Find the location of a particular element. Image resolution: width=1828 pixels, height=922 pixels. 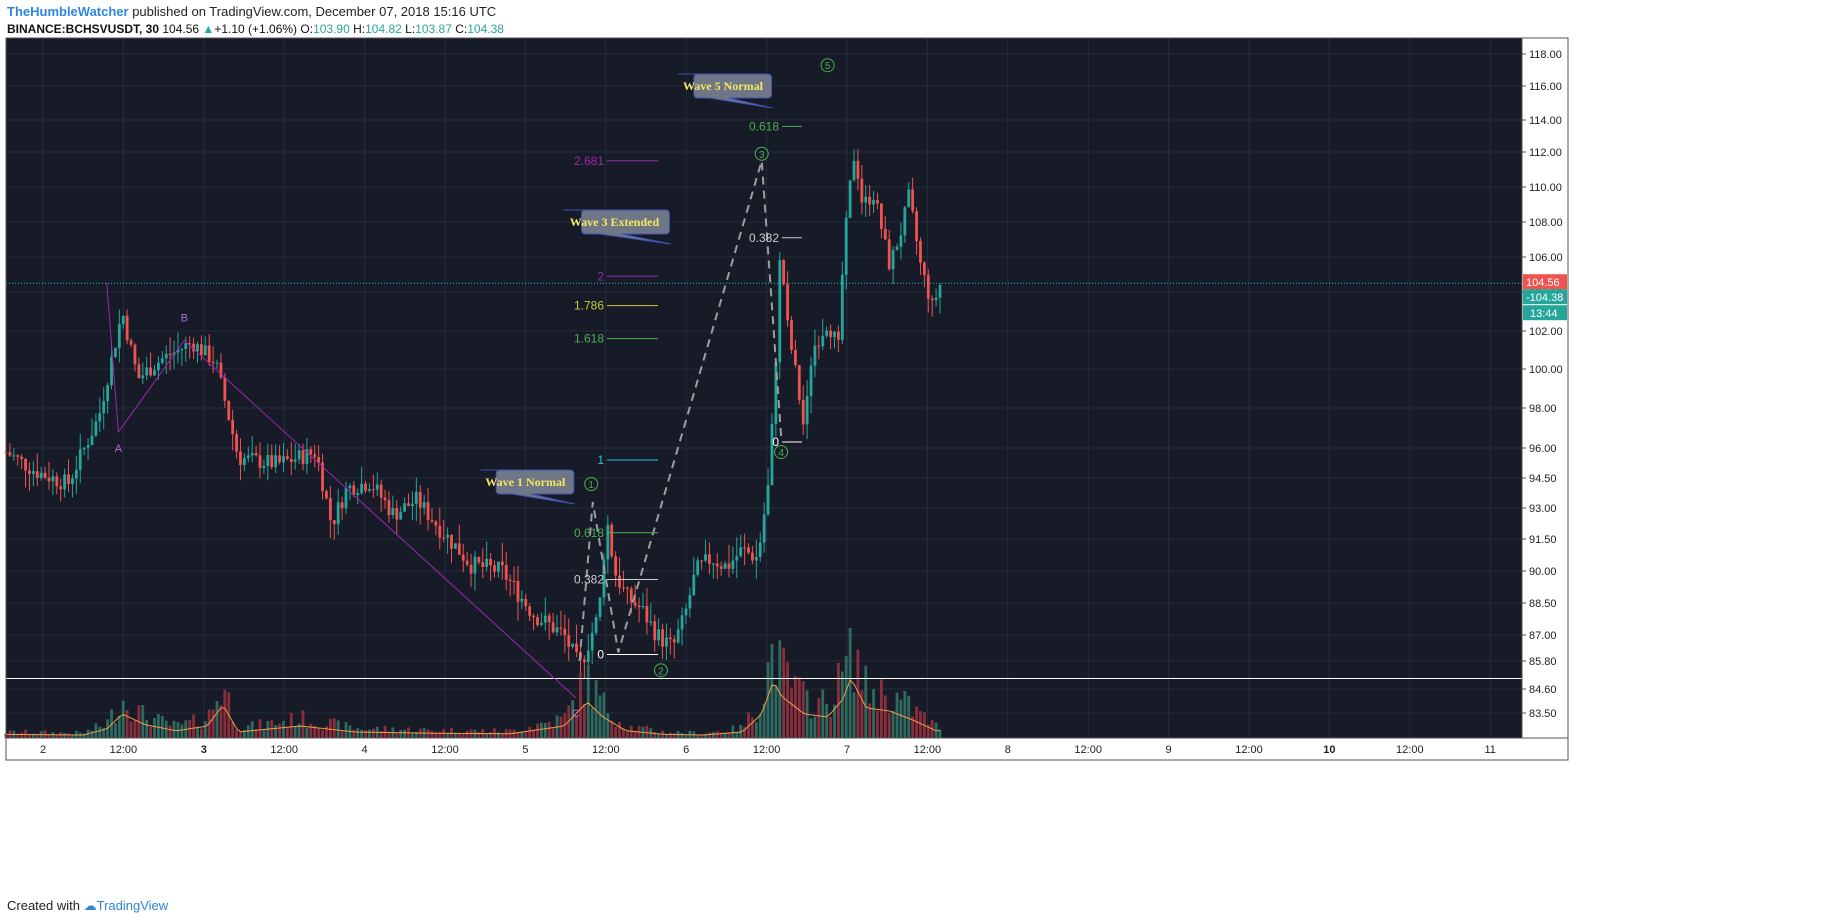

time-axis is located at coordinates (787, 749).